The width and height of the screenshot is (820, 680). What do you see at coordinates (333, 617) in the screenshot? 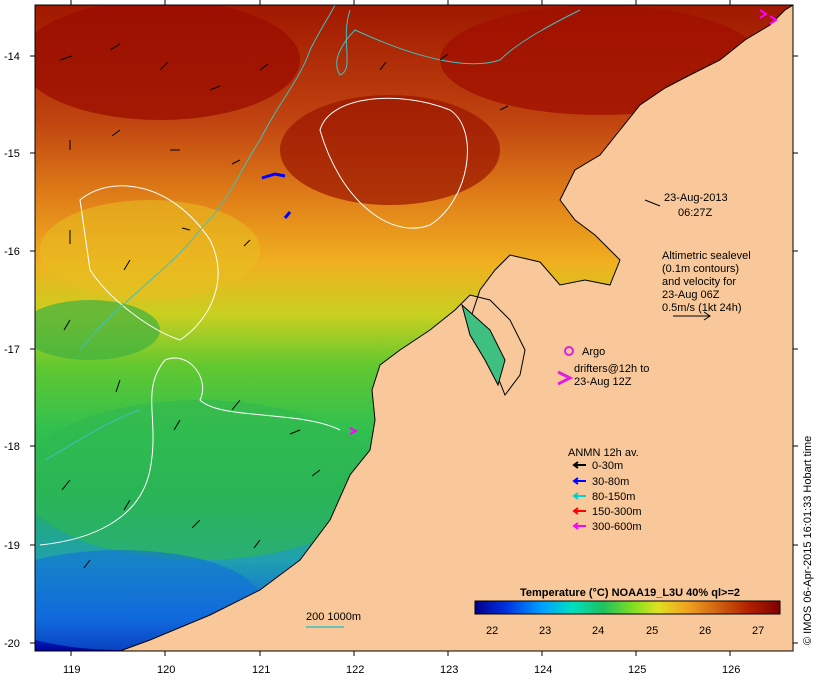
I see `isobath-label: 200 1000m` at bounding box center [333, 617].